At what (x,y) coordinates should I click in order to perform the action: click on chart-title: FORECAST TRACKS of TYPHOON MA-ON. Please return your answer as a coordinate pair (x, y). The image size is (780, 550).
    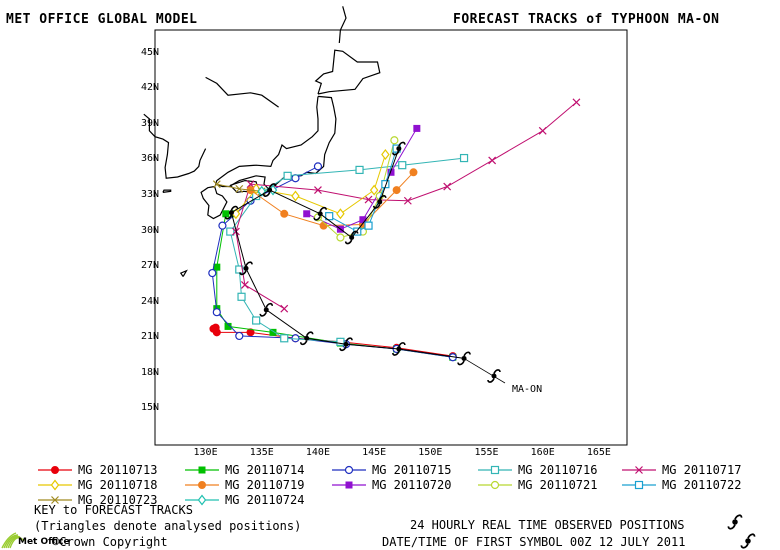
    Looking at the image, I should click on (586, 19).